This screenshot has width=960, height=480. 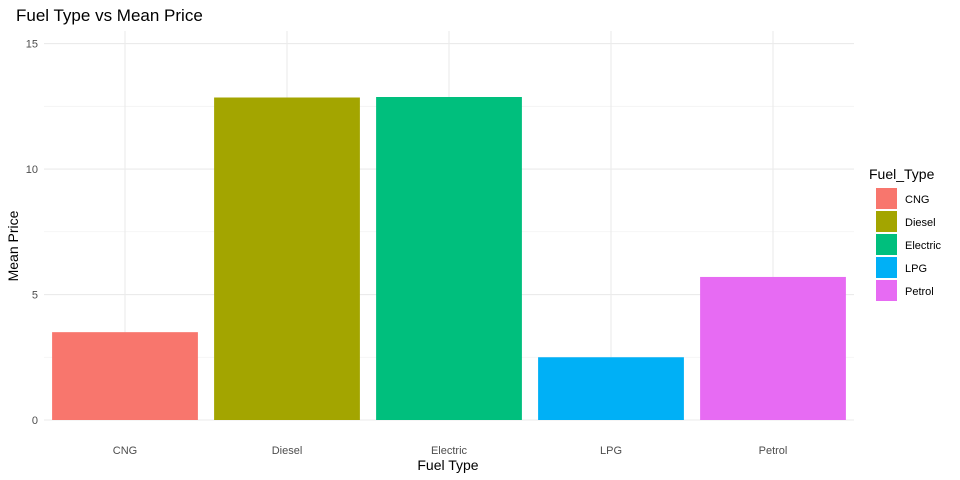 I want to click on x-tick-label: CNG, so click(x=125, y=451).